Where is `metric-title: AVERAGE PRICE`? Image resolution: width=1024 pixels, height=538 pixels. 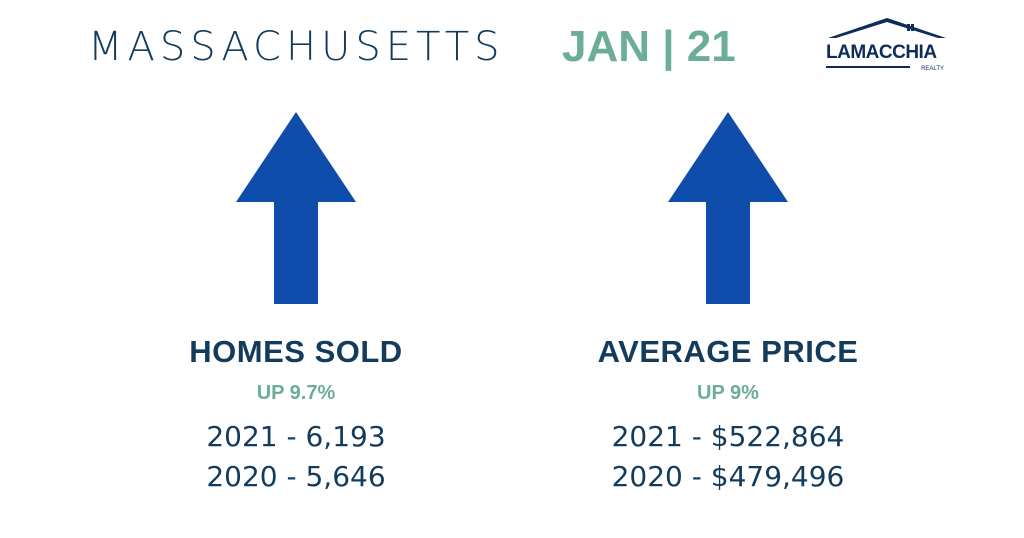 metric-title: AVERAGE PRICE is located at coordinates (728, 351).